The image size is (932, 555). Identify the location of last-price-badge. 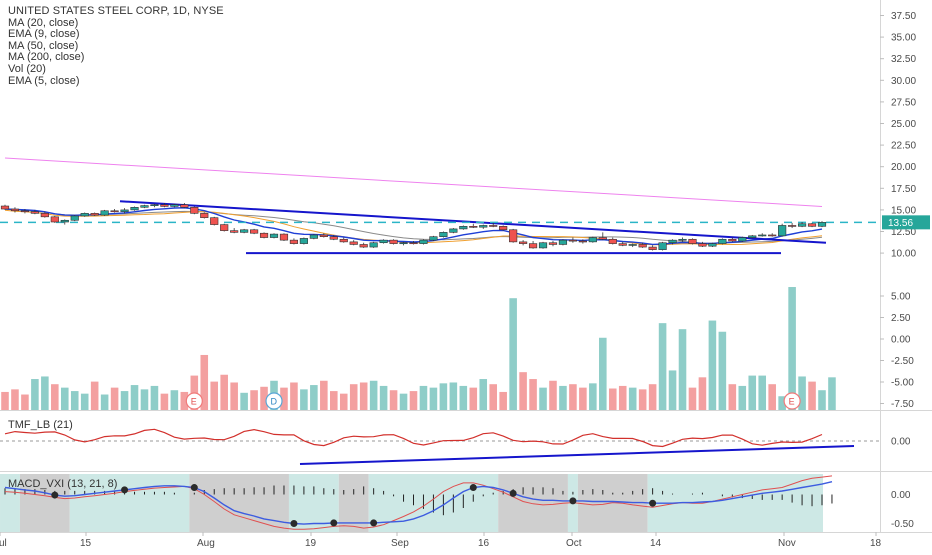
(906, 222).